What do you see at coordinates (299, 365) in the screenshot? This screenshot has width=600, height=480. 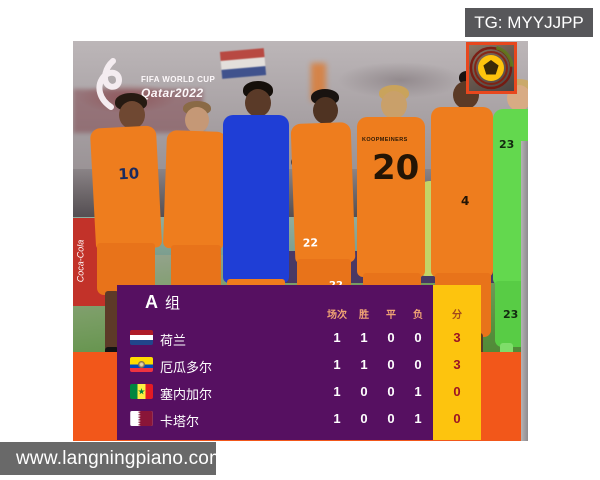 I see `table-row-ecuador: 厄瓜多尔 1 1 0 0 3` at bounding box center [299, 365].